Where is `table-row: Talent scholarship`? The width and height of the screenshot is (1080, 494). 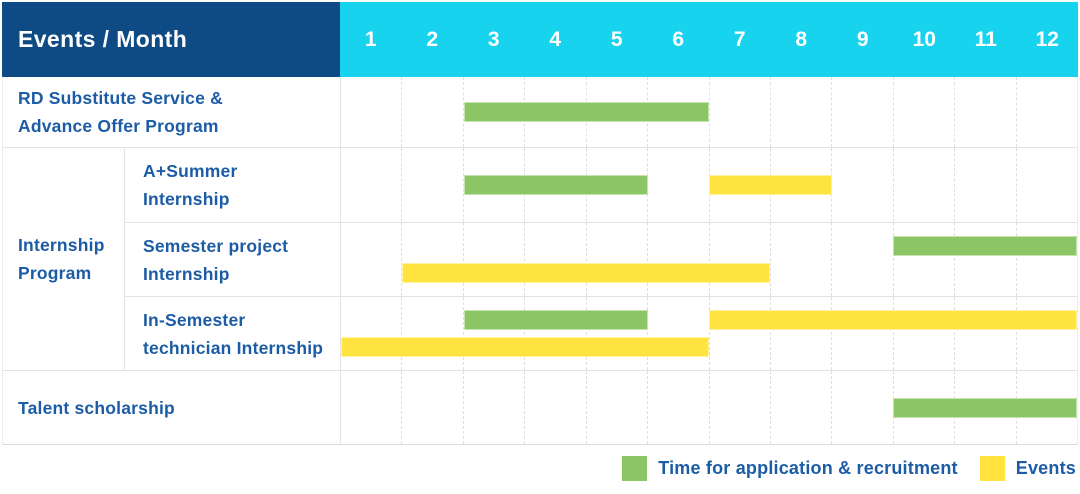 table-row: Talent scholarship is located at coordinates (540, 407).